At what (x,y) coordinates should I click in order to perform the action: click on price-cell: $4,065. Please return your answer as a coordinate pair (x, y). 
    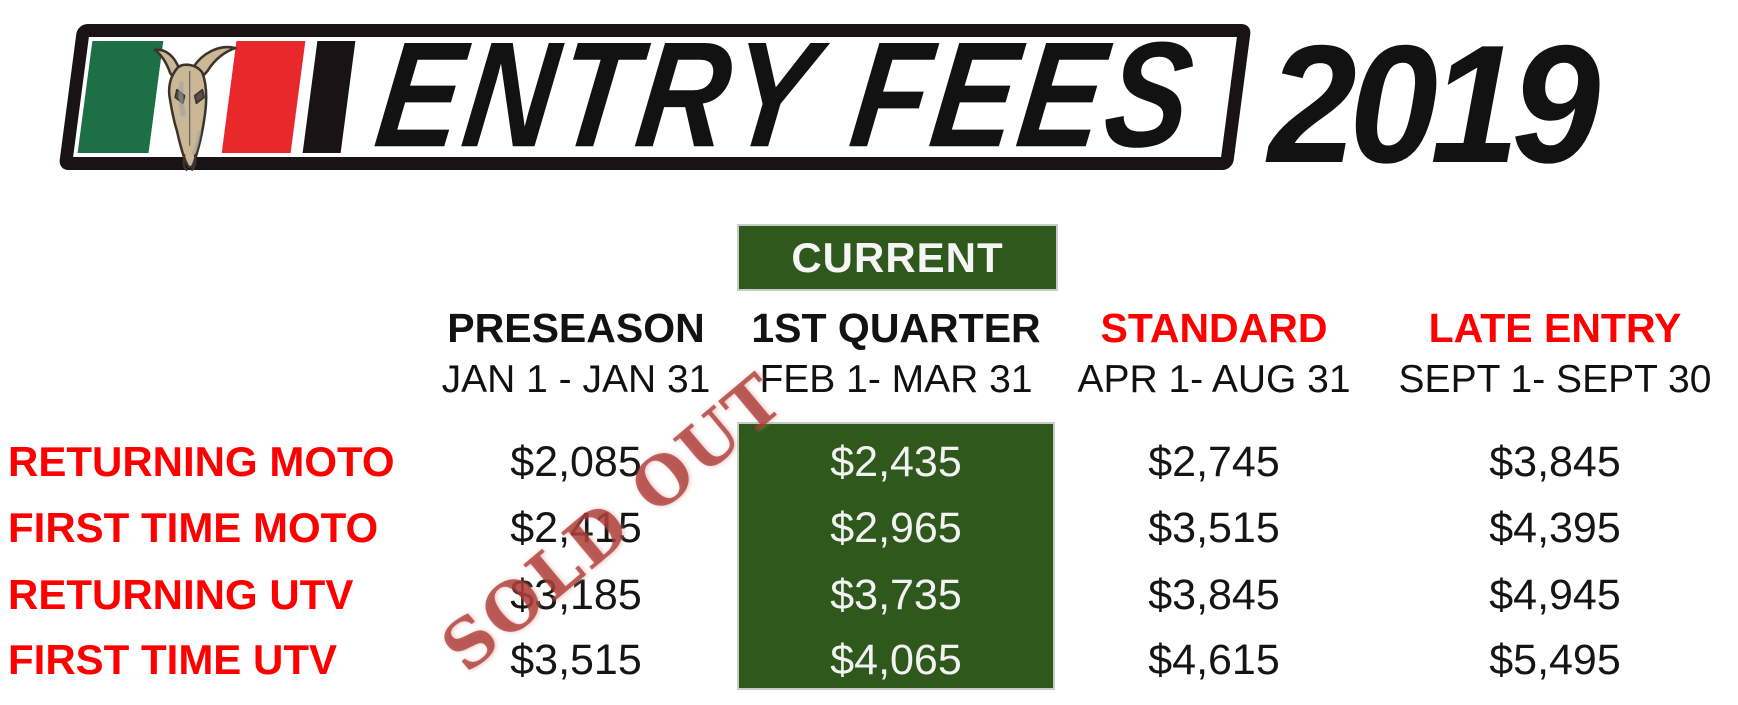
    Looking at the image, I should click on (896, 660).